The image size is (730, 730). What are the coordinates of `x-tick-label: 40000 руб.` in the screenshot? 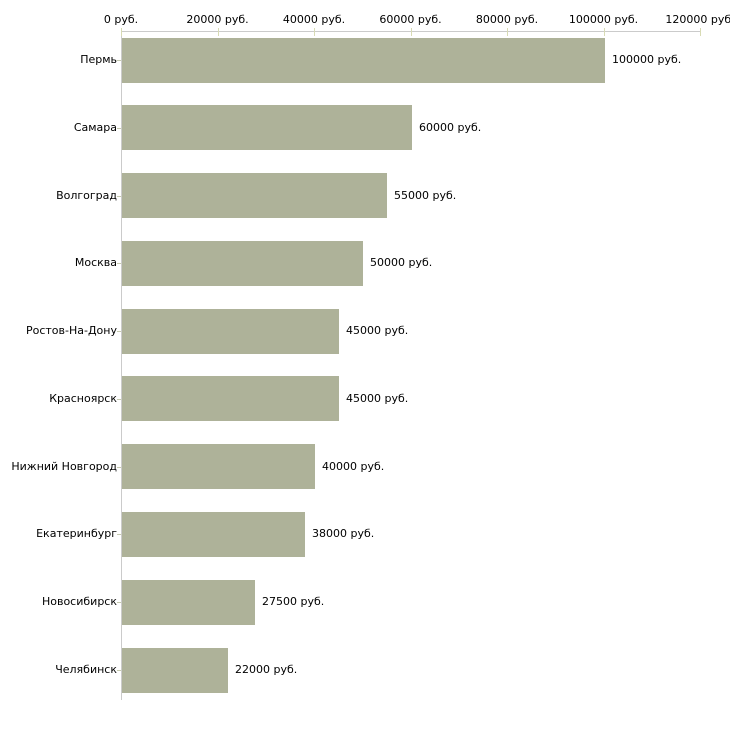 It's located at (314, 19).